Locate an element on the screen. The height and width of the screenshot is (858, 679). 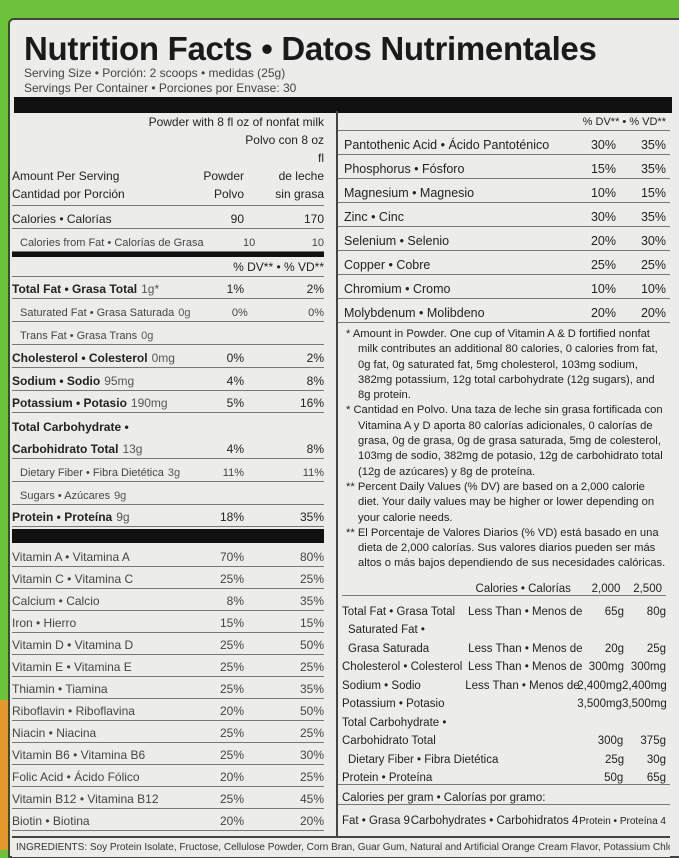
cantidad-por-porcion: Cantidad por Porción is located at coordinates (68, 194).